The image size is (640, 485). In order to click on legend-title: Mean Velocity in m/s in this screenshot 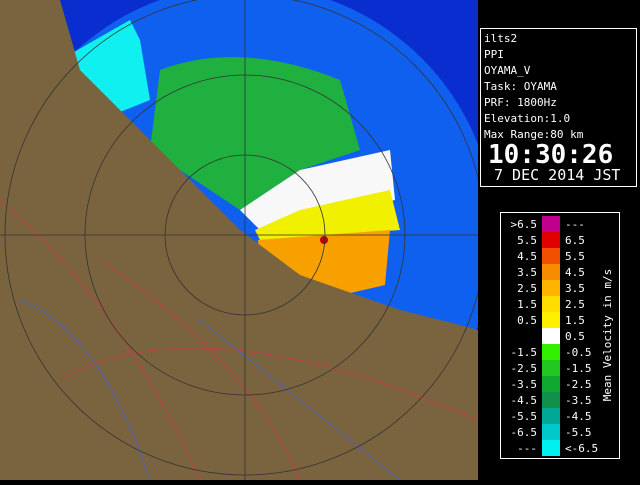, I will do `click(607, 335)`.